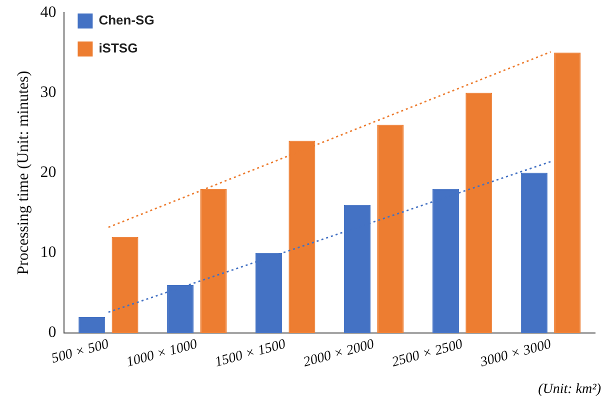 The image size is (615, 404). Describe the element at coordinates (250, 353) in the screenshot. I see `x-tick-label: 1500 × 1500` at that location.